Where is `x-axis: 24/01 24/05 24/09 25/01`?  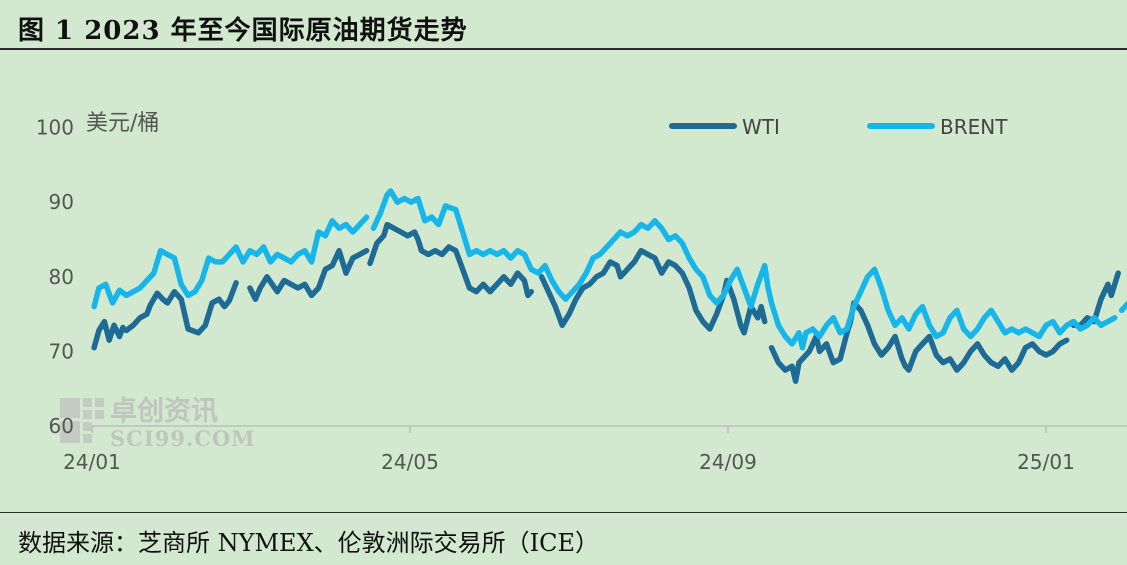 x-axis: 24/01 24/05 24/09 25/01 is located at coordinates (569, 450).